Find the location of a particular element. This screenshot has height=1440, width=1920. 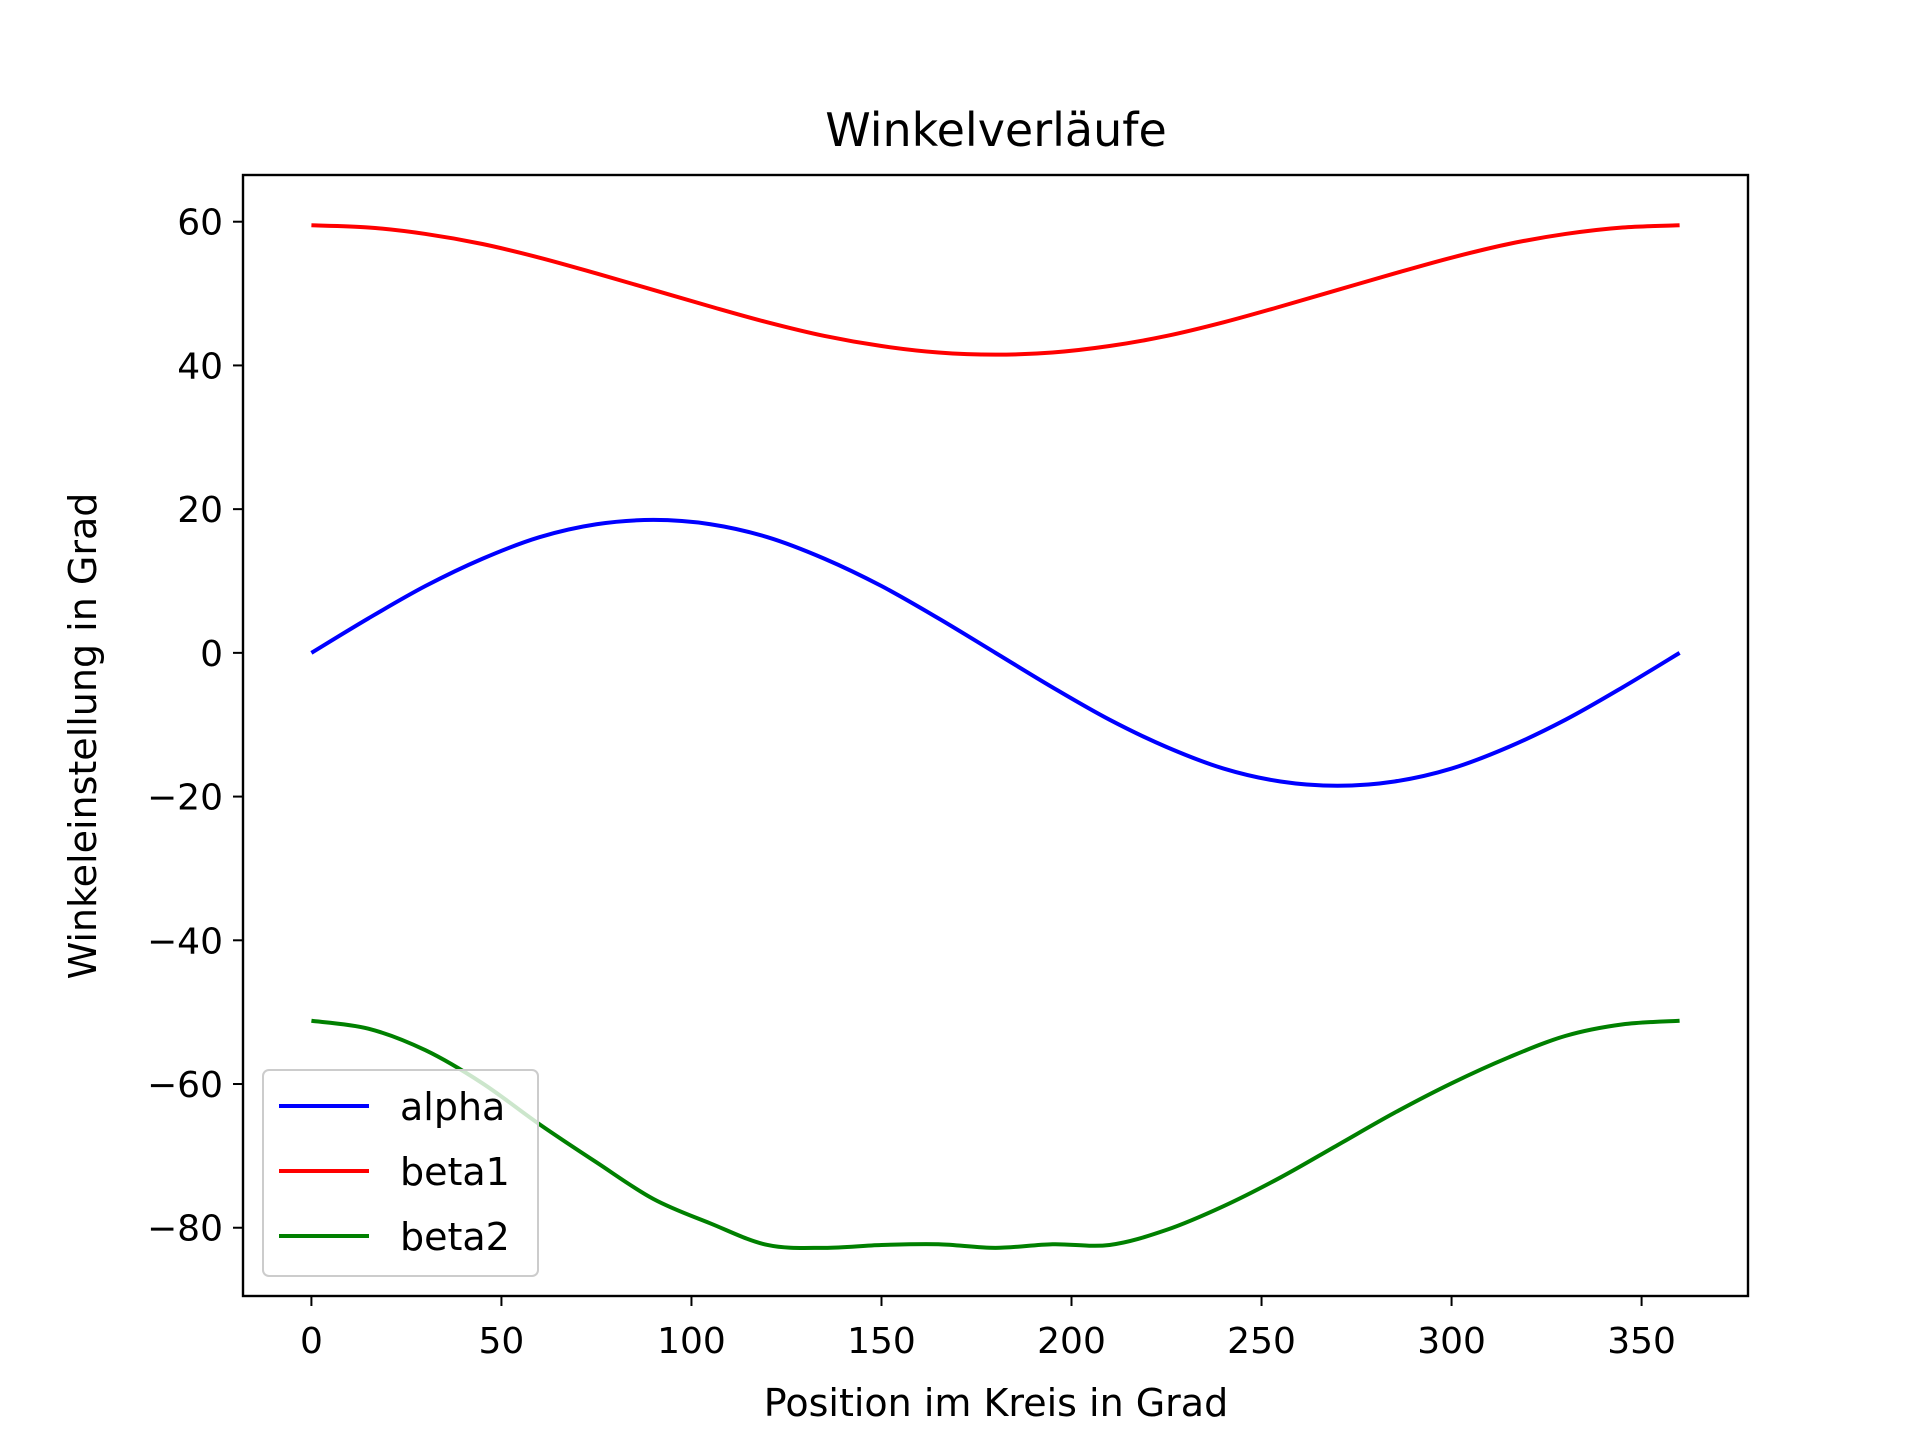

chart-title: Winkelverläufe is located at coordinates (996, 130).